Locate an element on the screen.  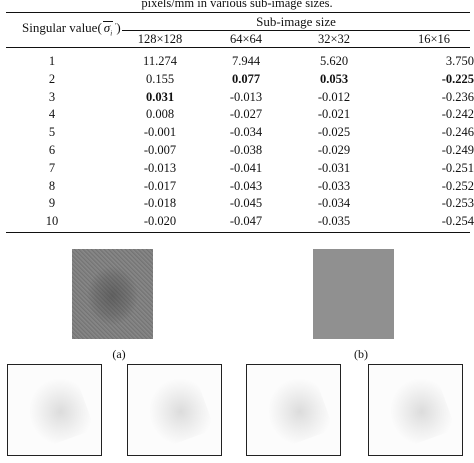
row-header-close: ) is located at coordinates (118, 27).